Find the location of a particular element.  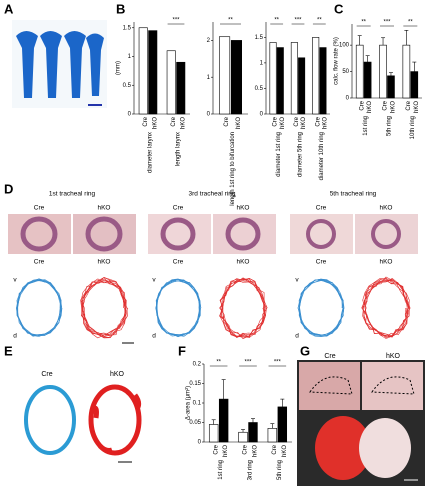

category-label: diameter 10th ring is located at coordinates (322, 156).